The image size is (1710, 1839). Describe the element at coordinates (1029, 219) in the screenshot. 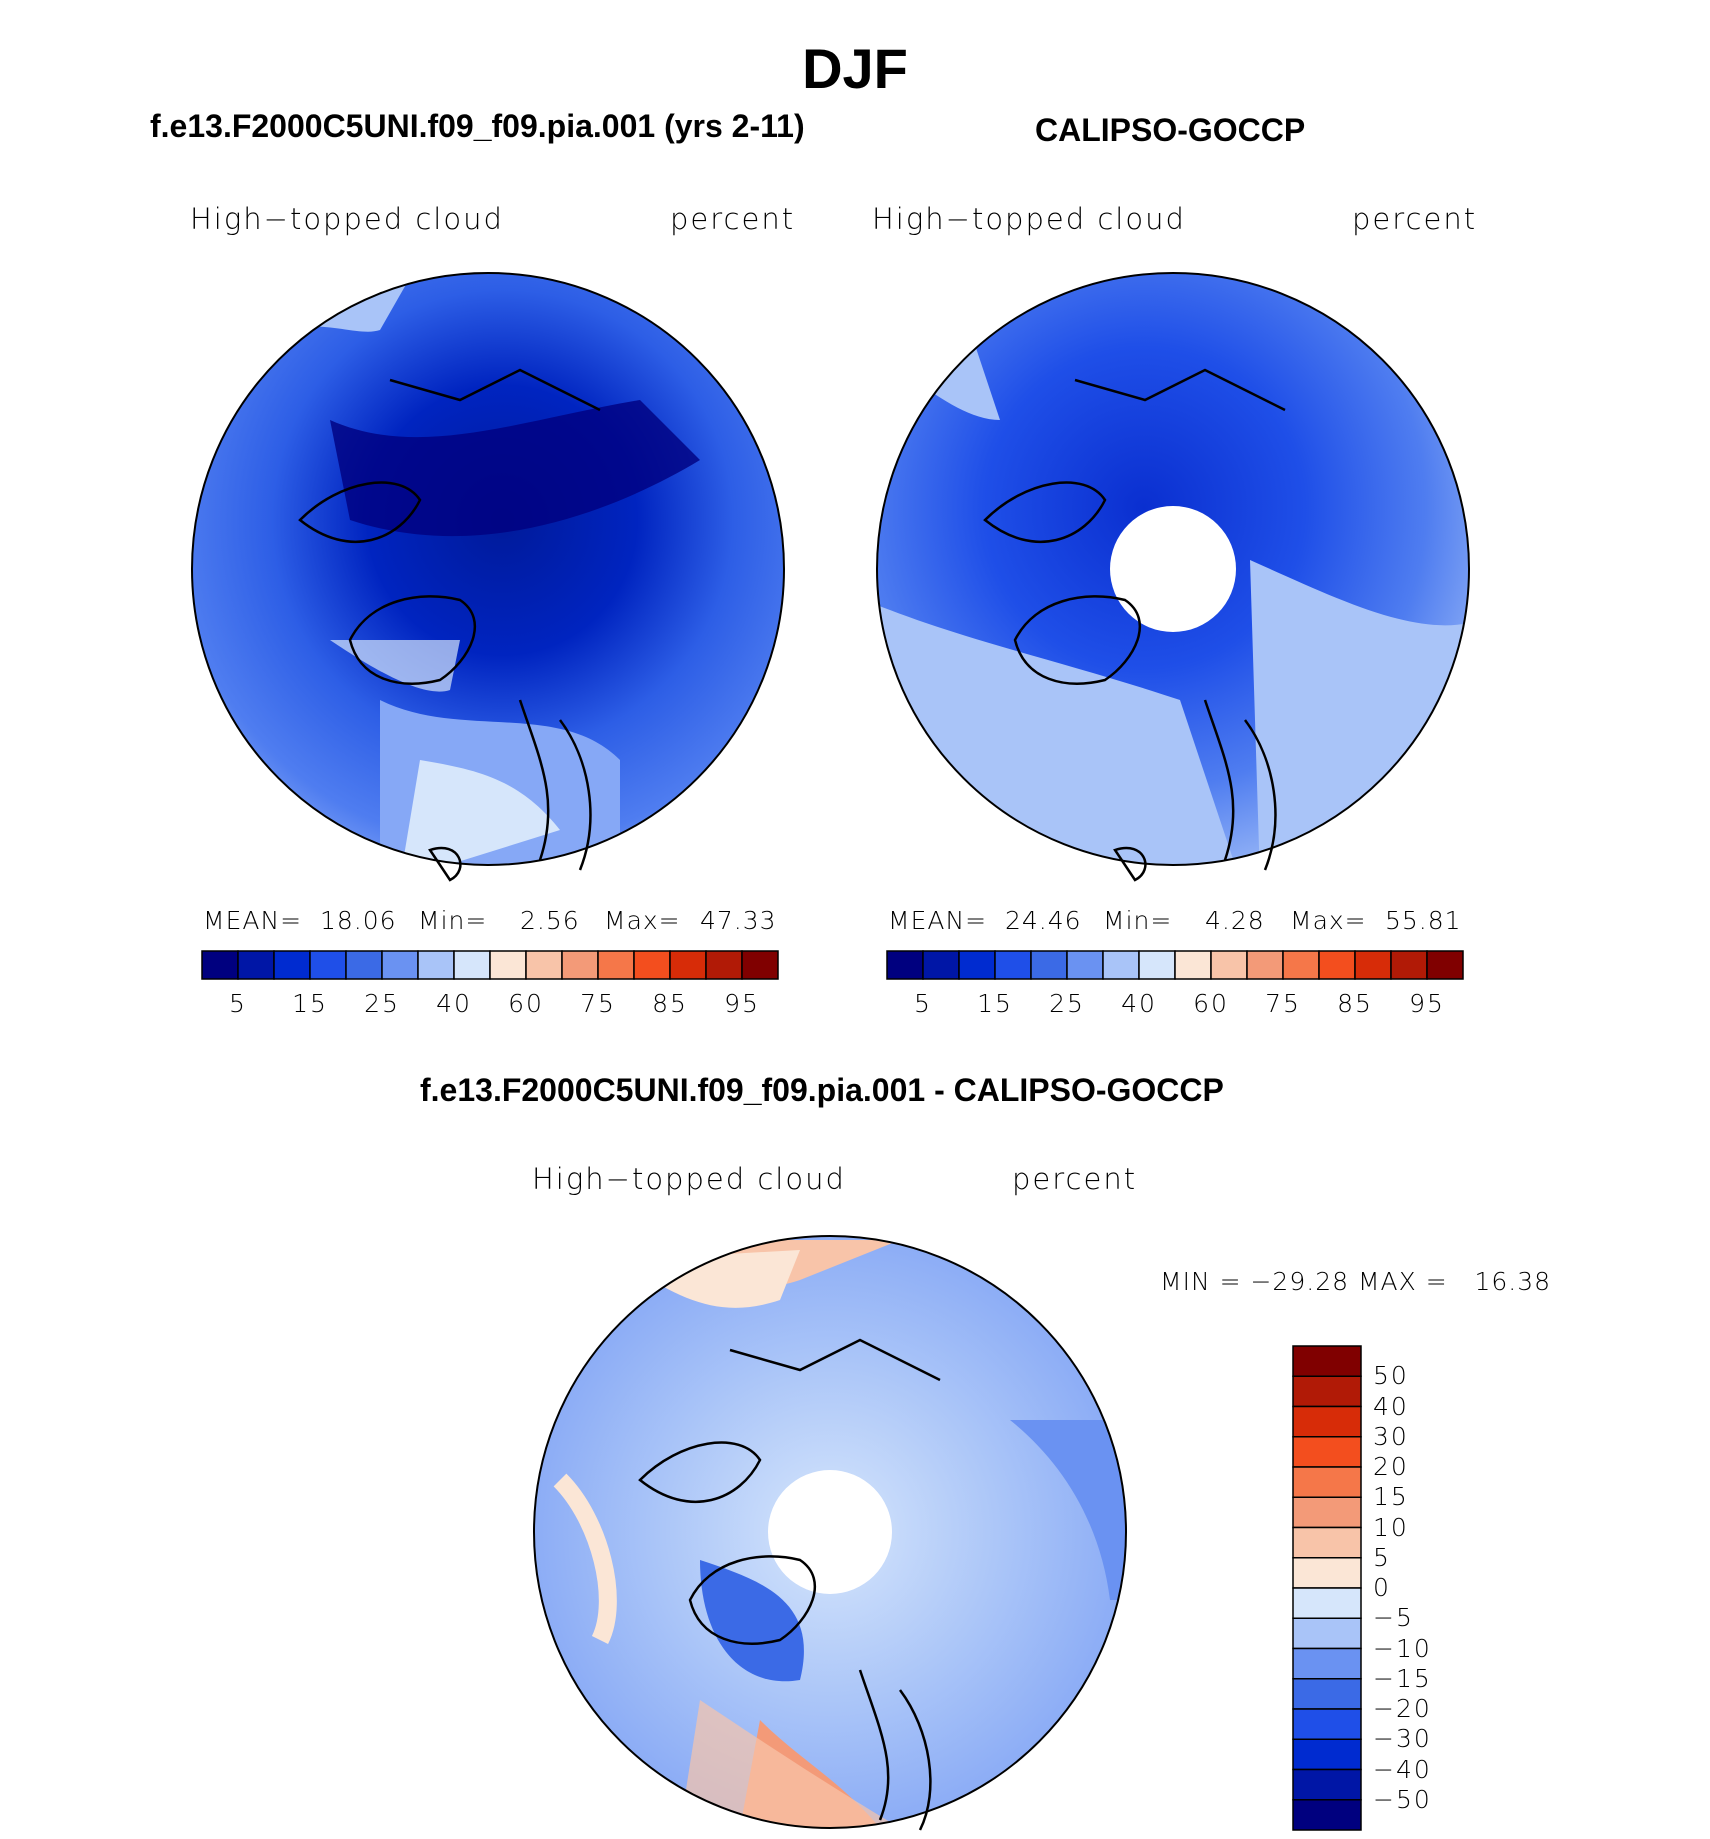

I see `obs-variable-label: High−topped cloud` at that location.